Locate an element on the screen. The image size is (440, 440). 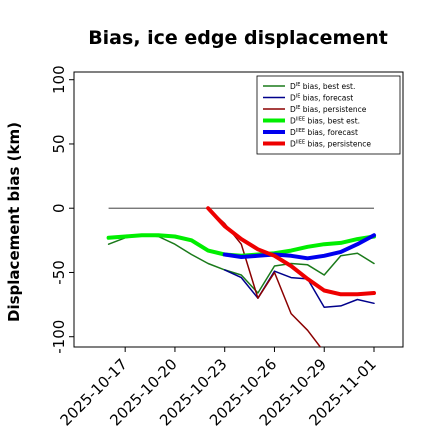
y-tick-label: 0 is located at coordinates (59, 208).